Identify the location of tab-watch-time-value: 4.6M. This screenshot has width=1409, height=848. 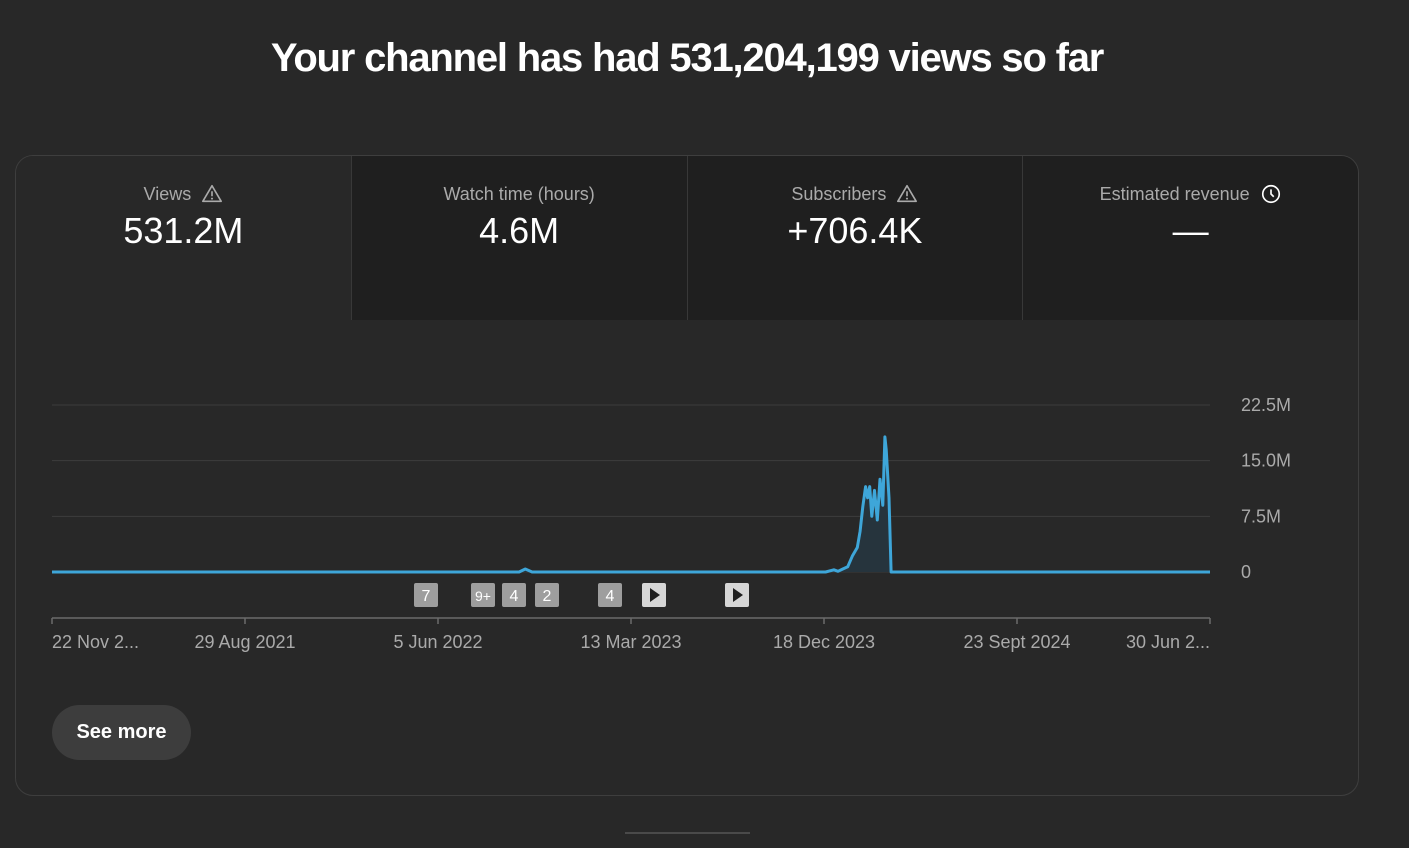
(519, 230).